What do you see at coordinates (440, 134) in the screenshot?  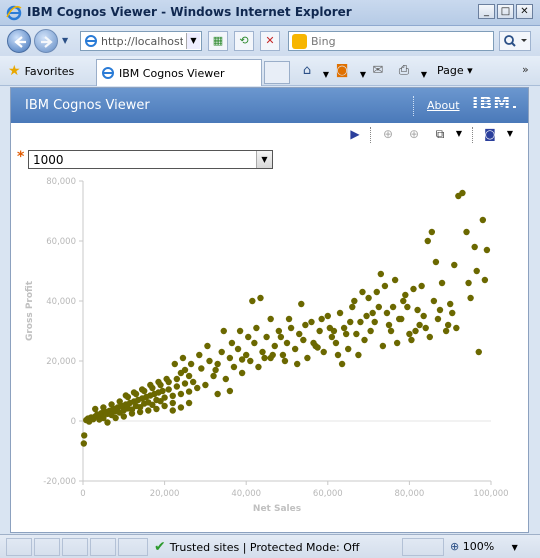 I see `keep-this-version-icon: ⧉` at bounding box center [440, 134].